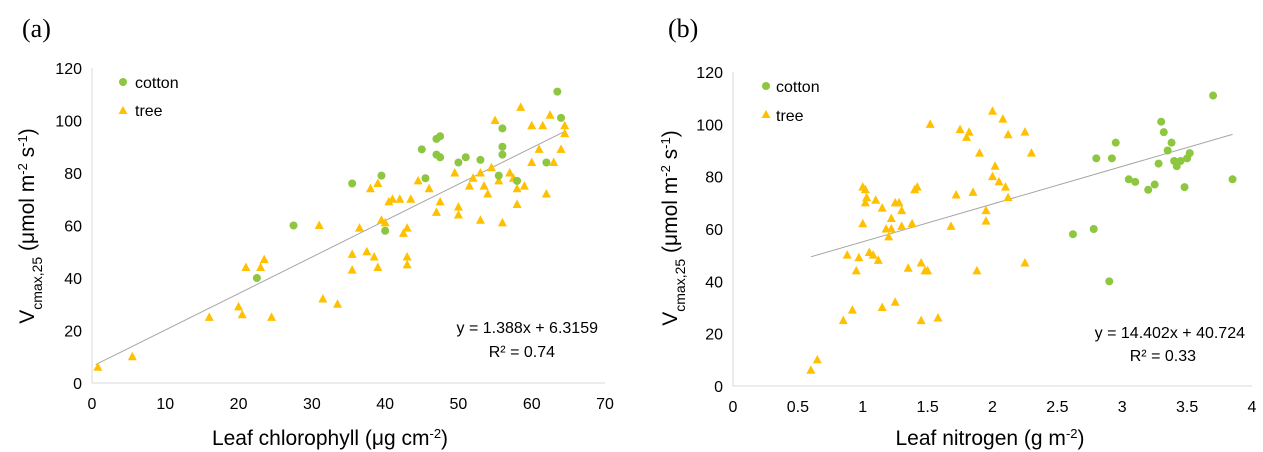  What do you see at coordinates (522, 352) in the screenshot?
I see `trend-r-squared: R² = 0.74` at bounding box center [522, 352].